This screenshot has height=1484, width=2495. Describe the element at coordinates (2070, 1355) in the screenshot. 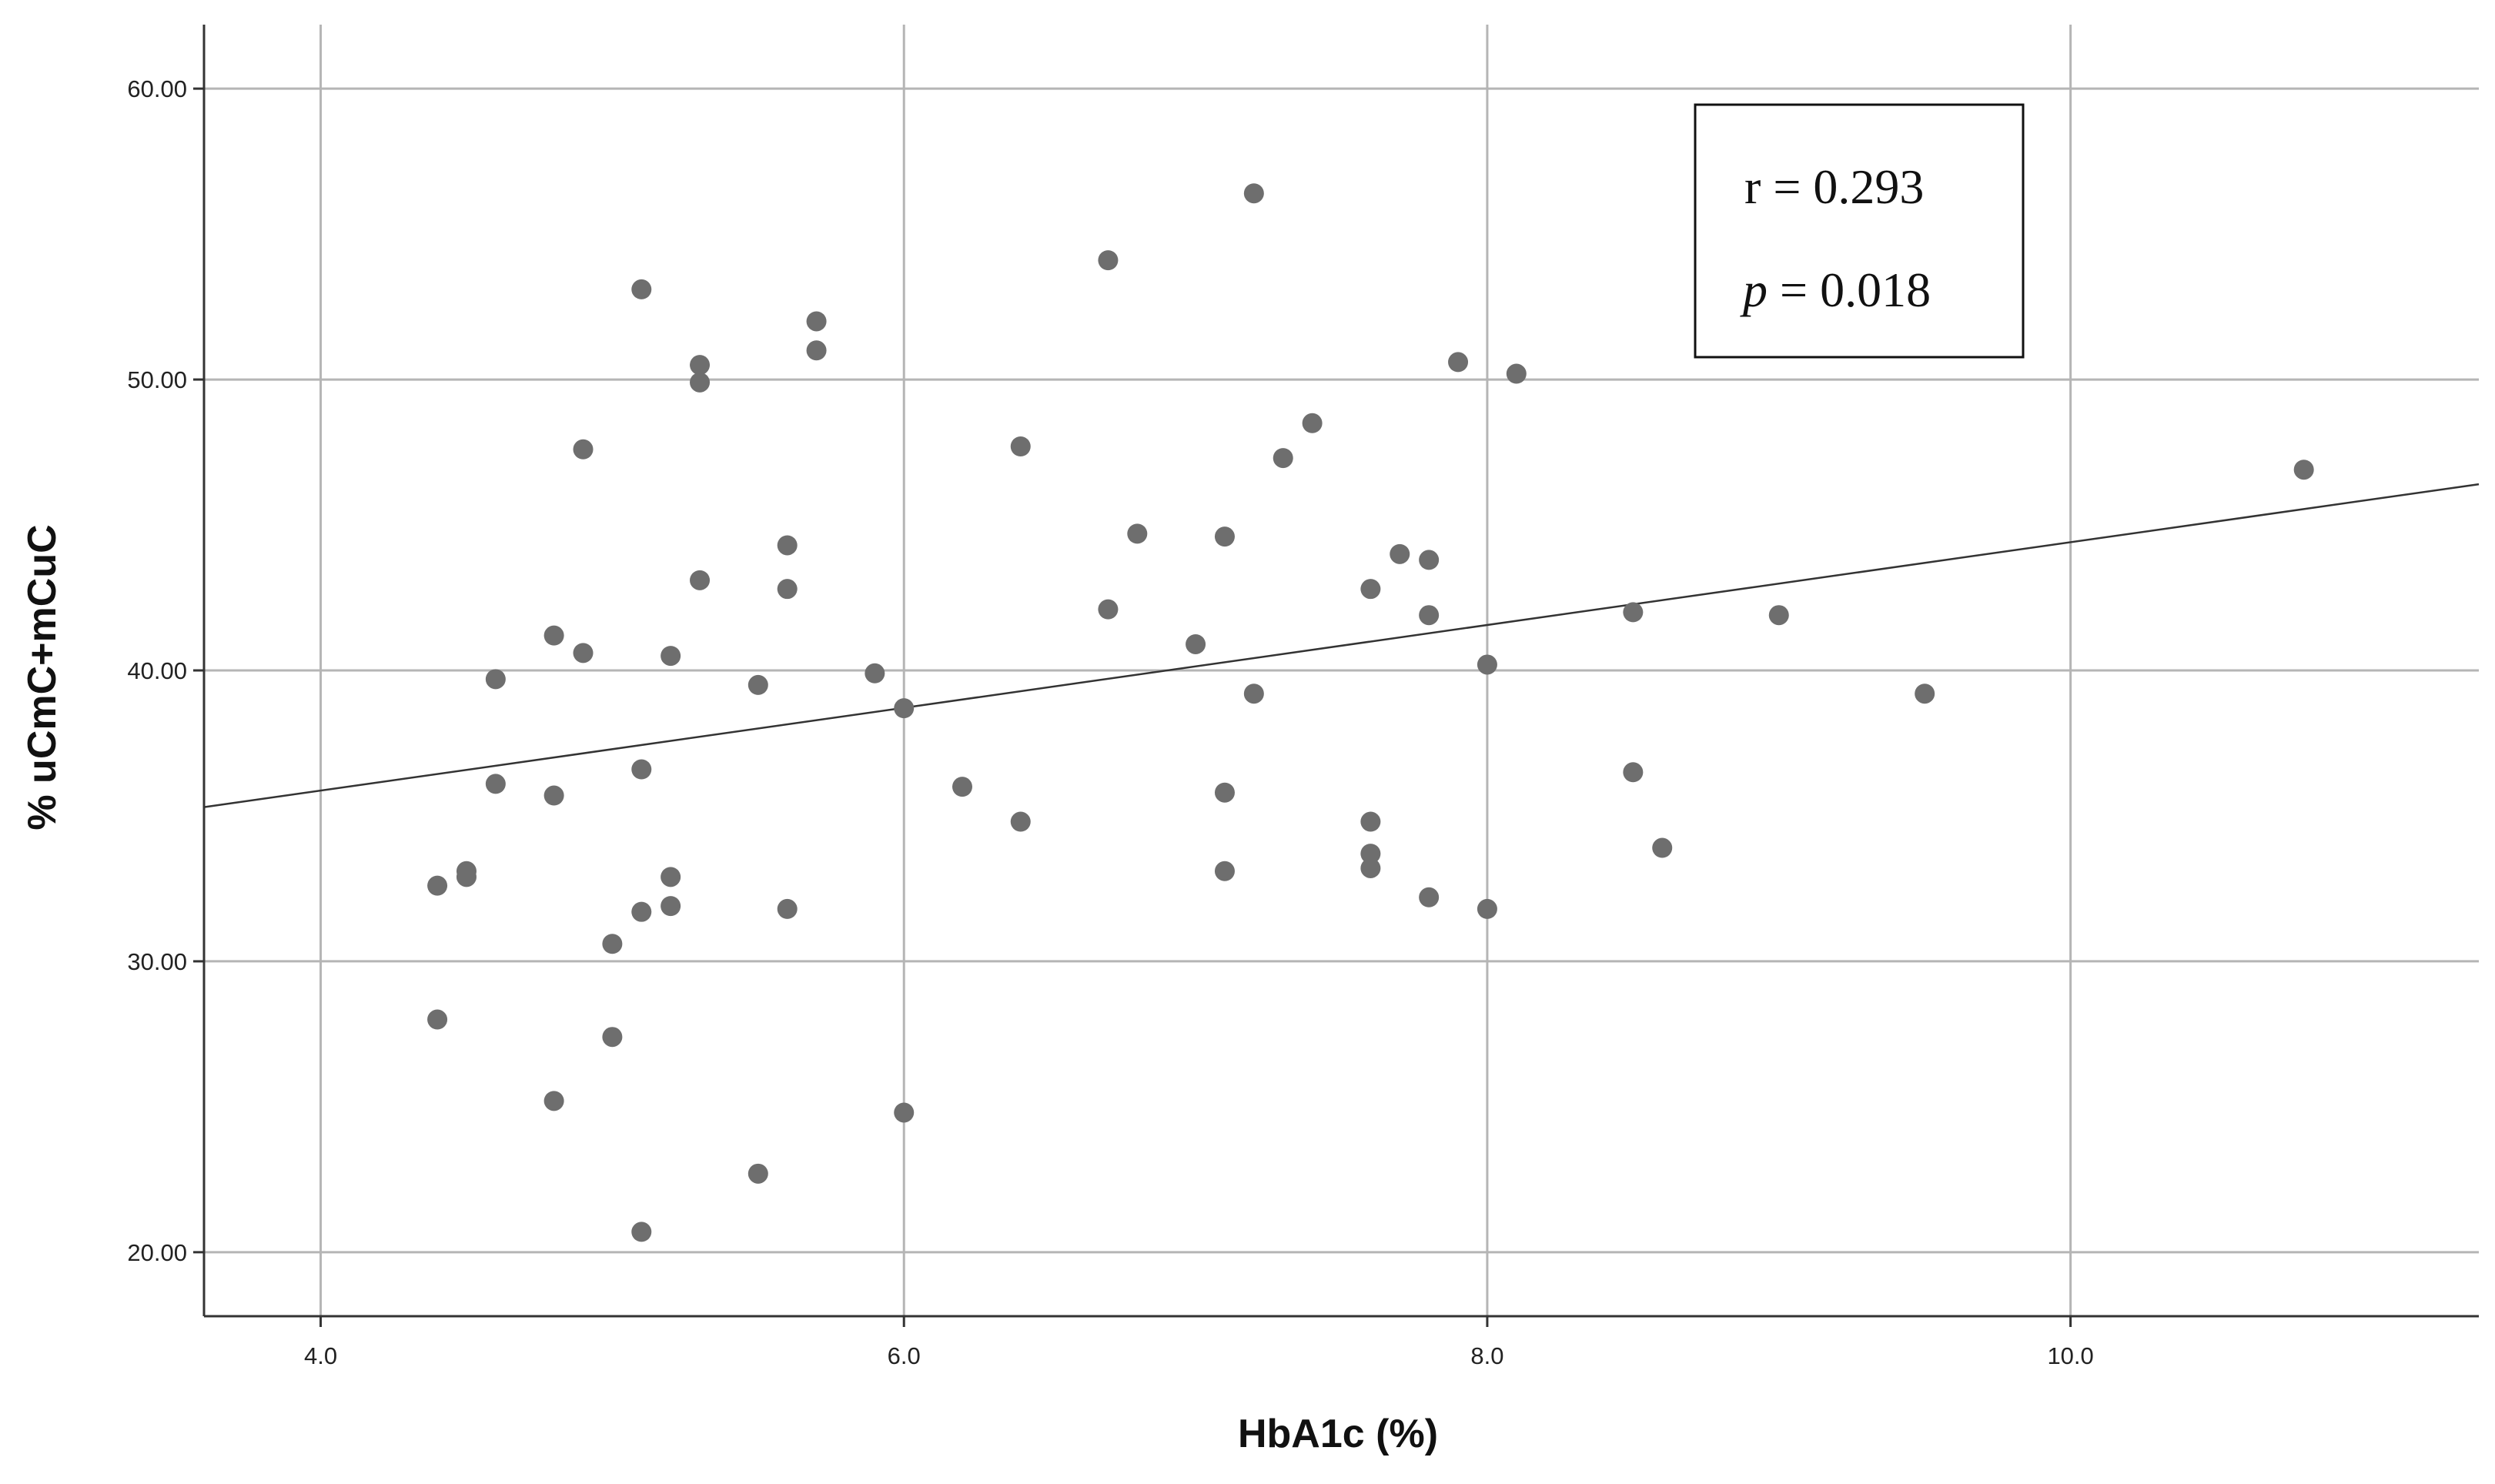

I see `x-tick-label: 10.0` at that location.